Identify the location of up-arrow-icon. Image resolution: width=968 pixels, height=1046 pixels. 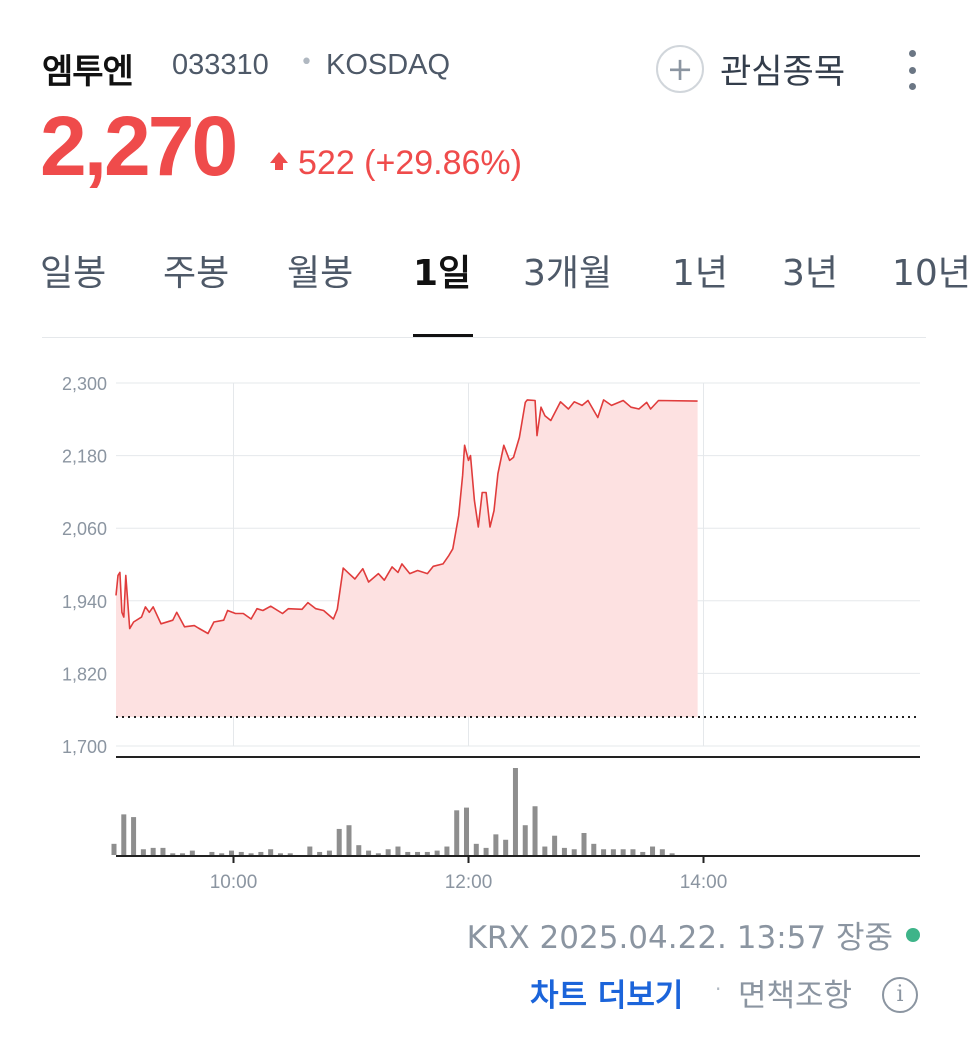
(279, 157).